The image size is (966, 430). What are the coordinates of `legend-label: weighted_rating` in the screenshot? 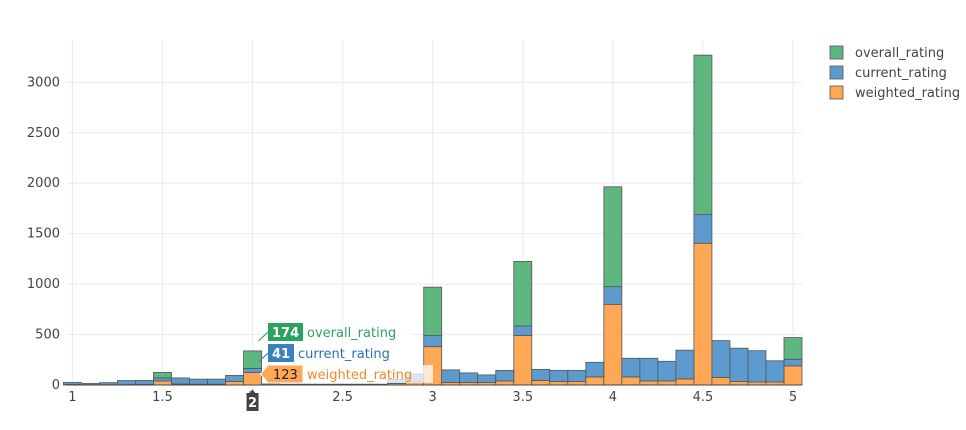 It's located at (907, 93).